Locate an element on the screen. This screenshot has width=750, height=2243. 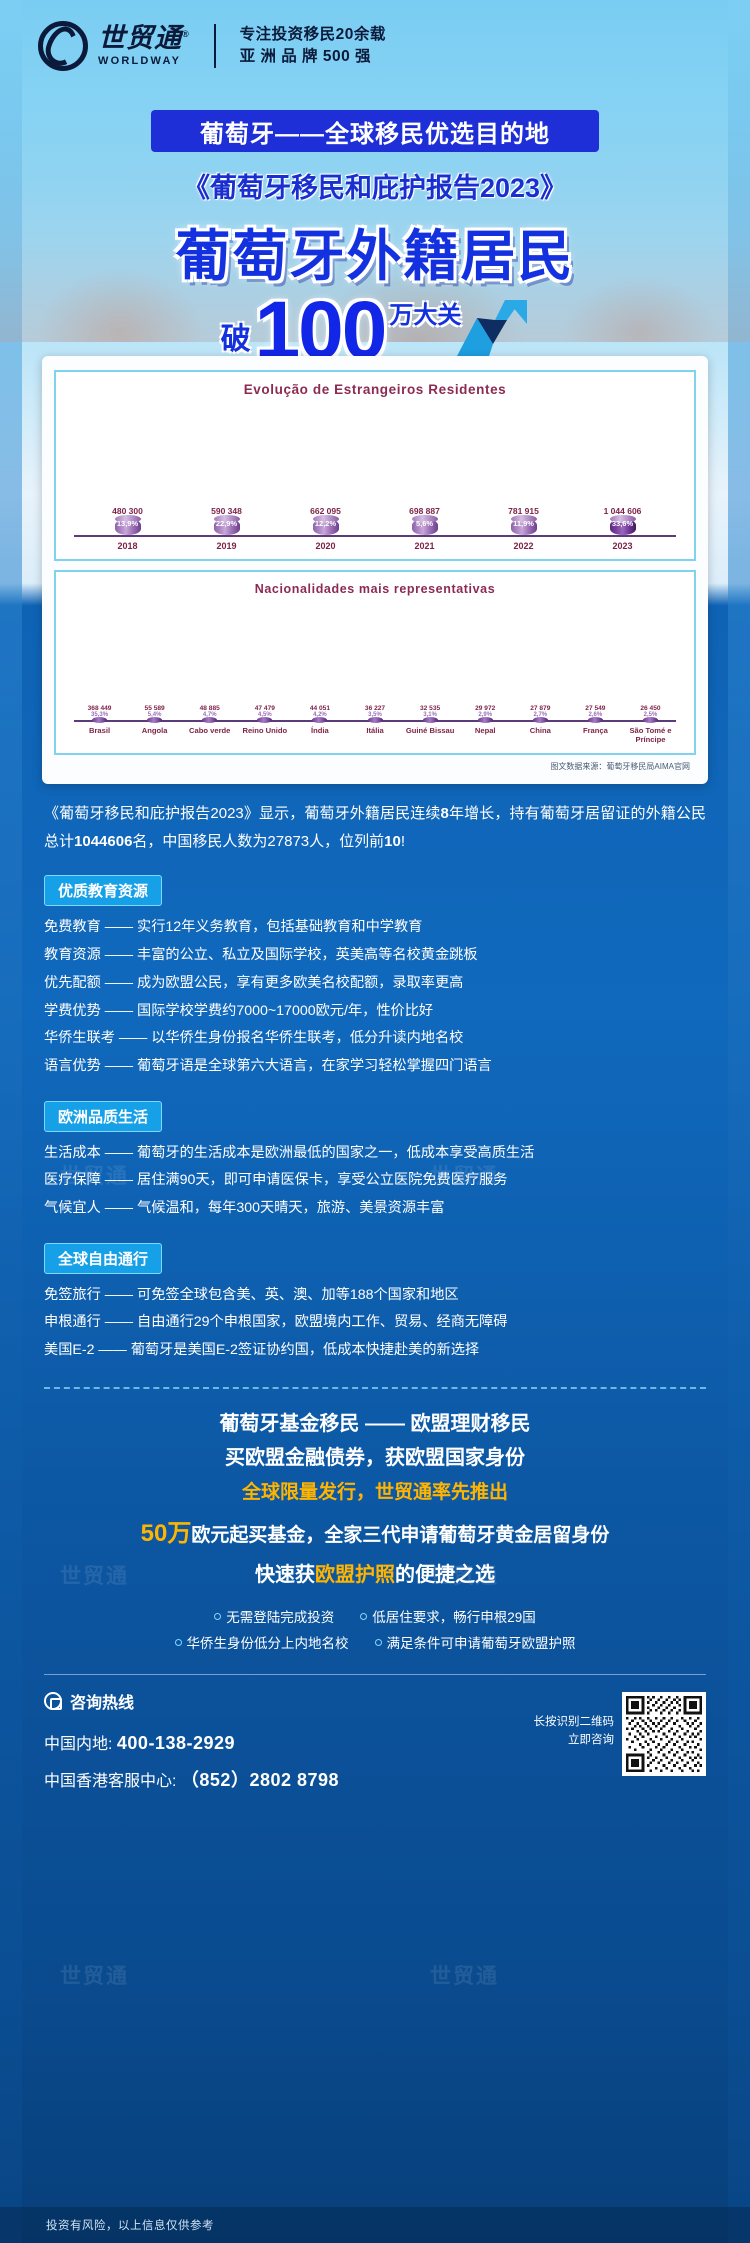
x-tick-label: Guiné Bissau is located at coordinates (430, 730).